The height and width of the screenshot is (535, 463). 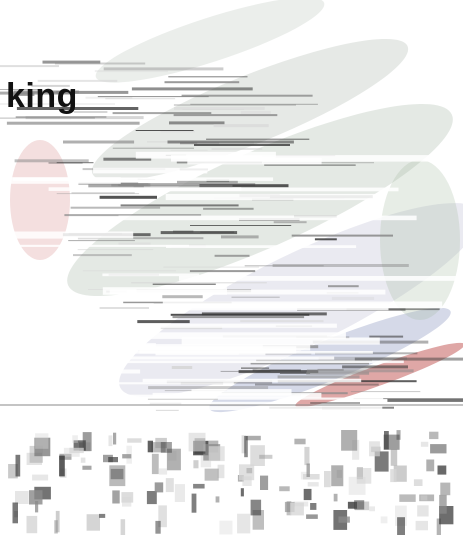 I want to click on page-heading: king, so click(x=42, y=96).